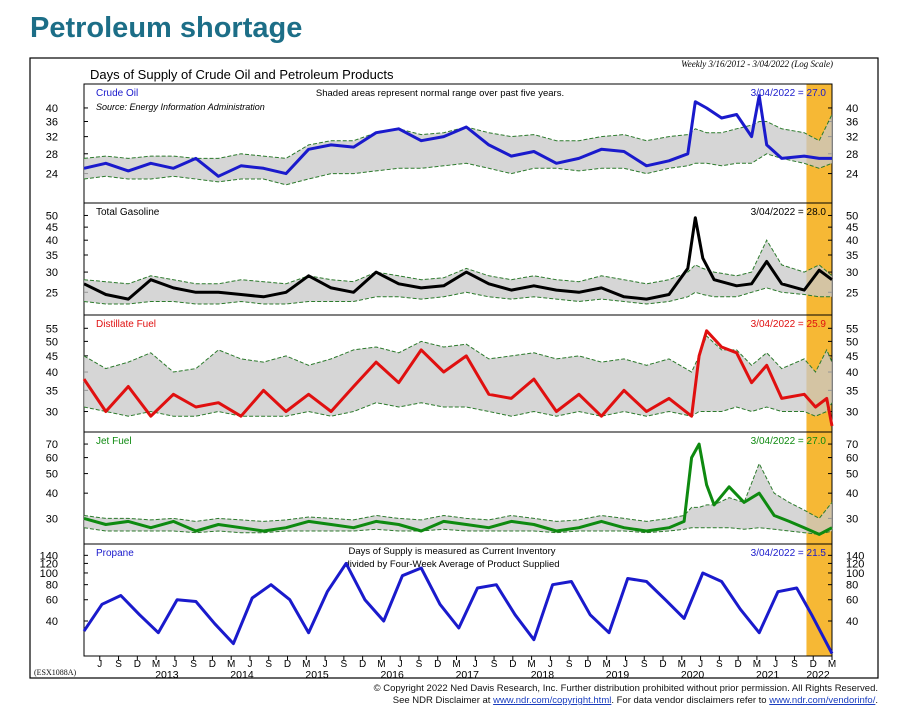 This screenshot has height=723, width=906. I want to click on y-tick-left-propane: 40, so click(52, 622).